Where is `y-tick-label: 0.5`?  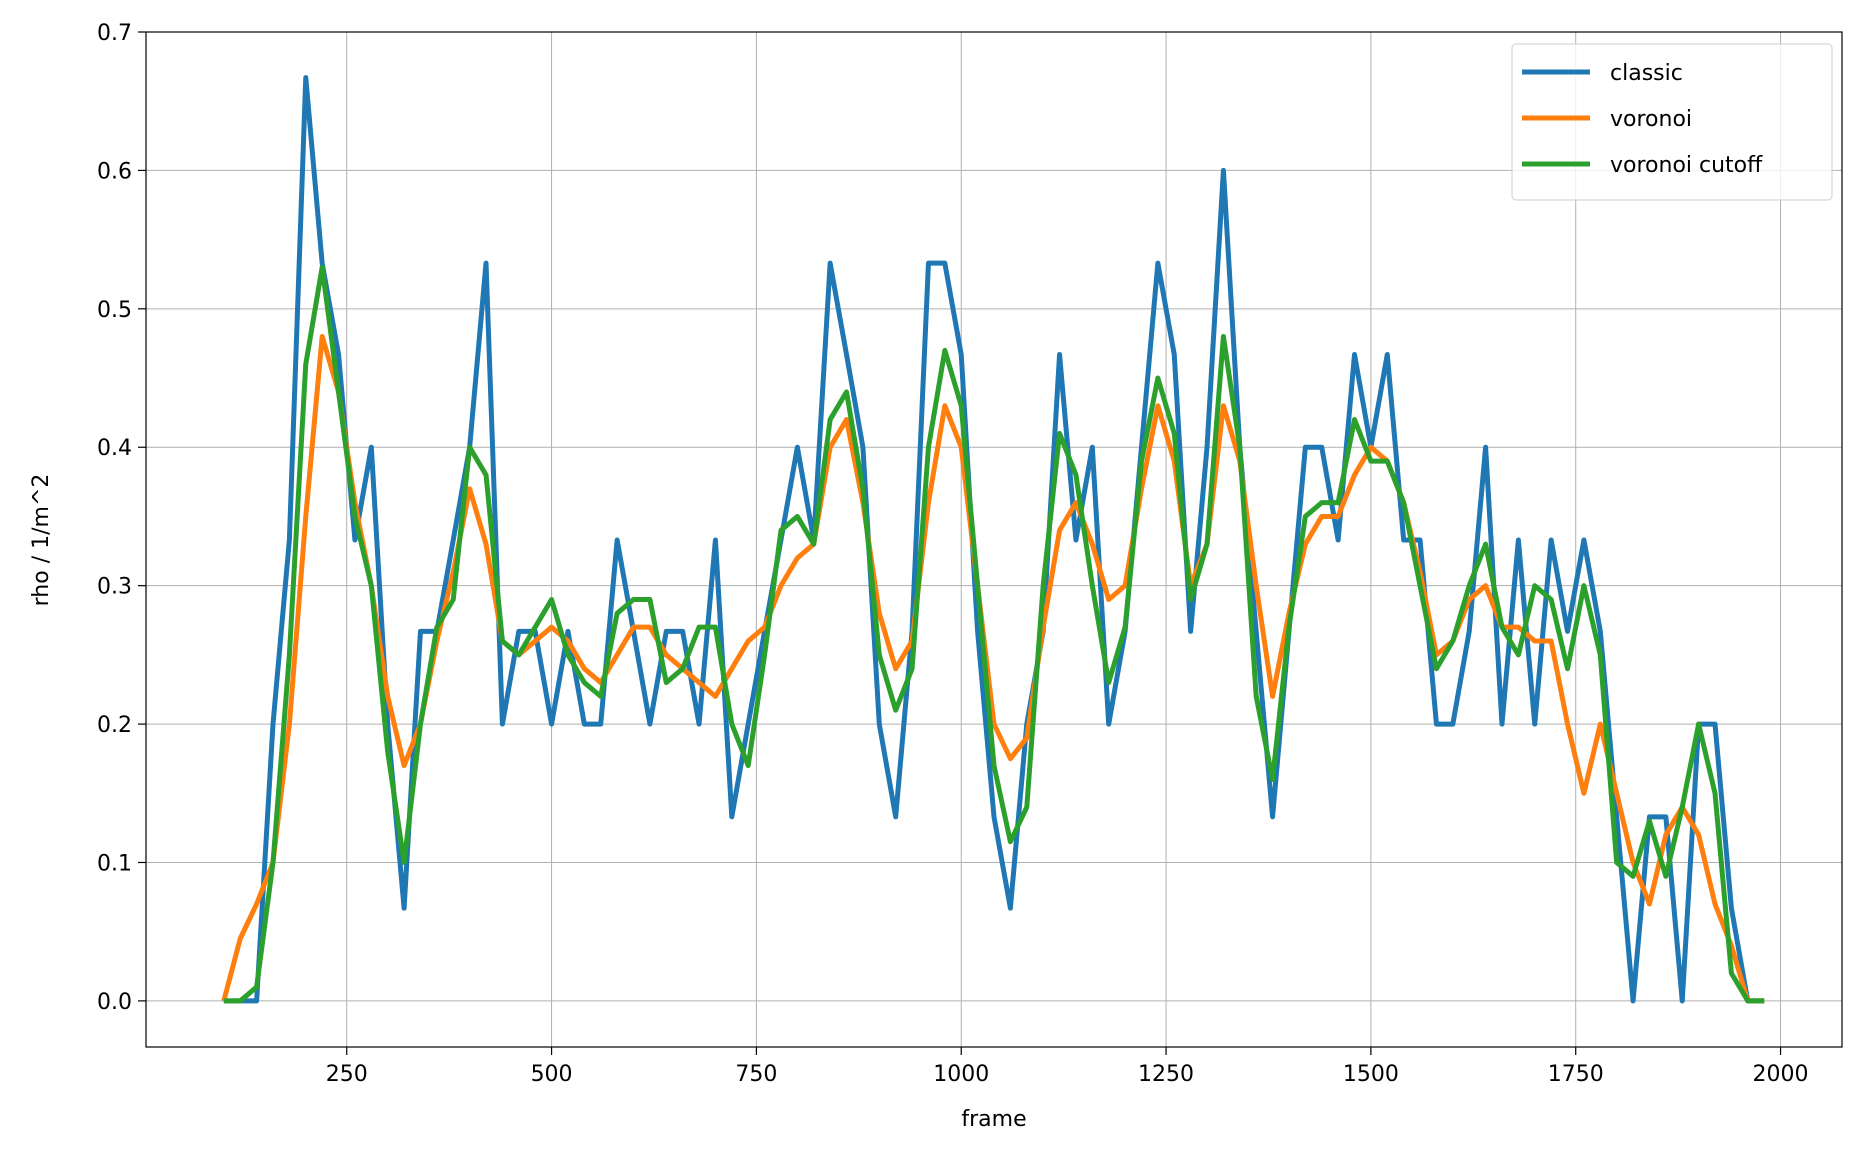 y-tick-label: 0.5 is located at coordinates (114, 310).